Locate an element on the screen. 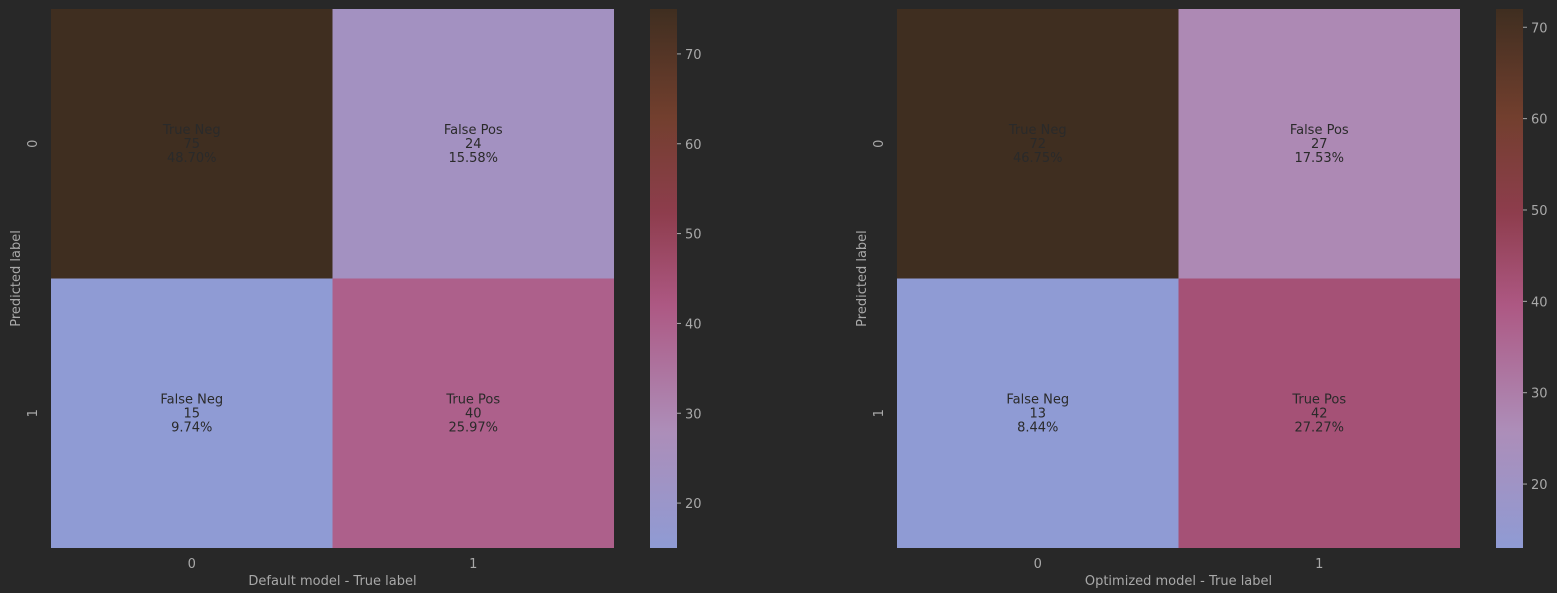  cell-count: 27 is located at coordinates (1319, 144).